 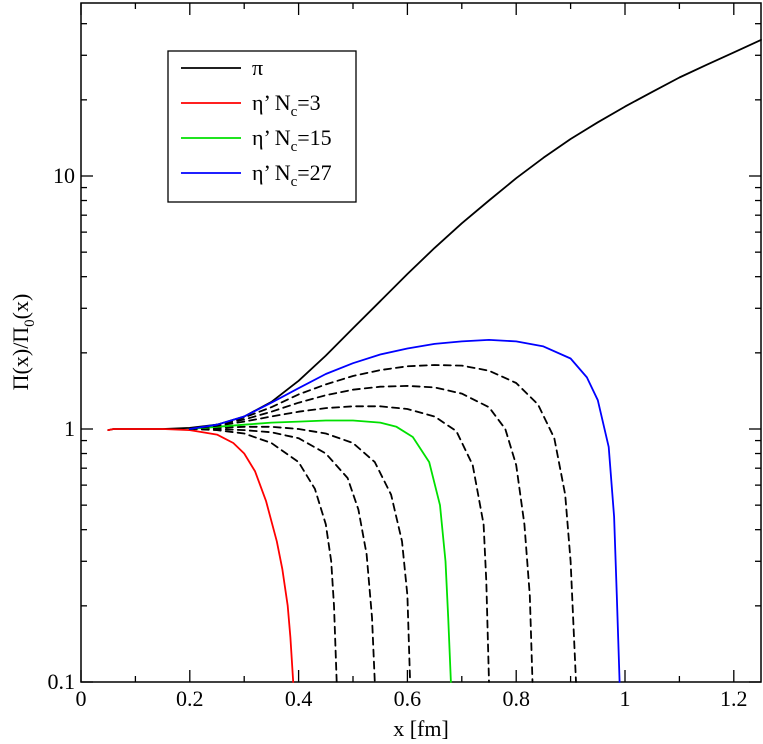 What do you see at coordinates (257, 67) in the screenshot?
I see `legend-label-pi: π` at bounding box center [257, 67].